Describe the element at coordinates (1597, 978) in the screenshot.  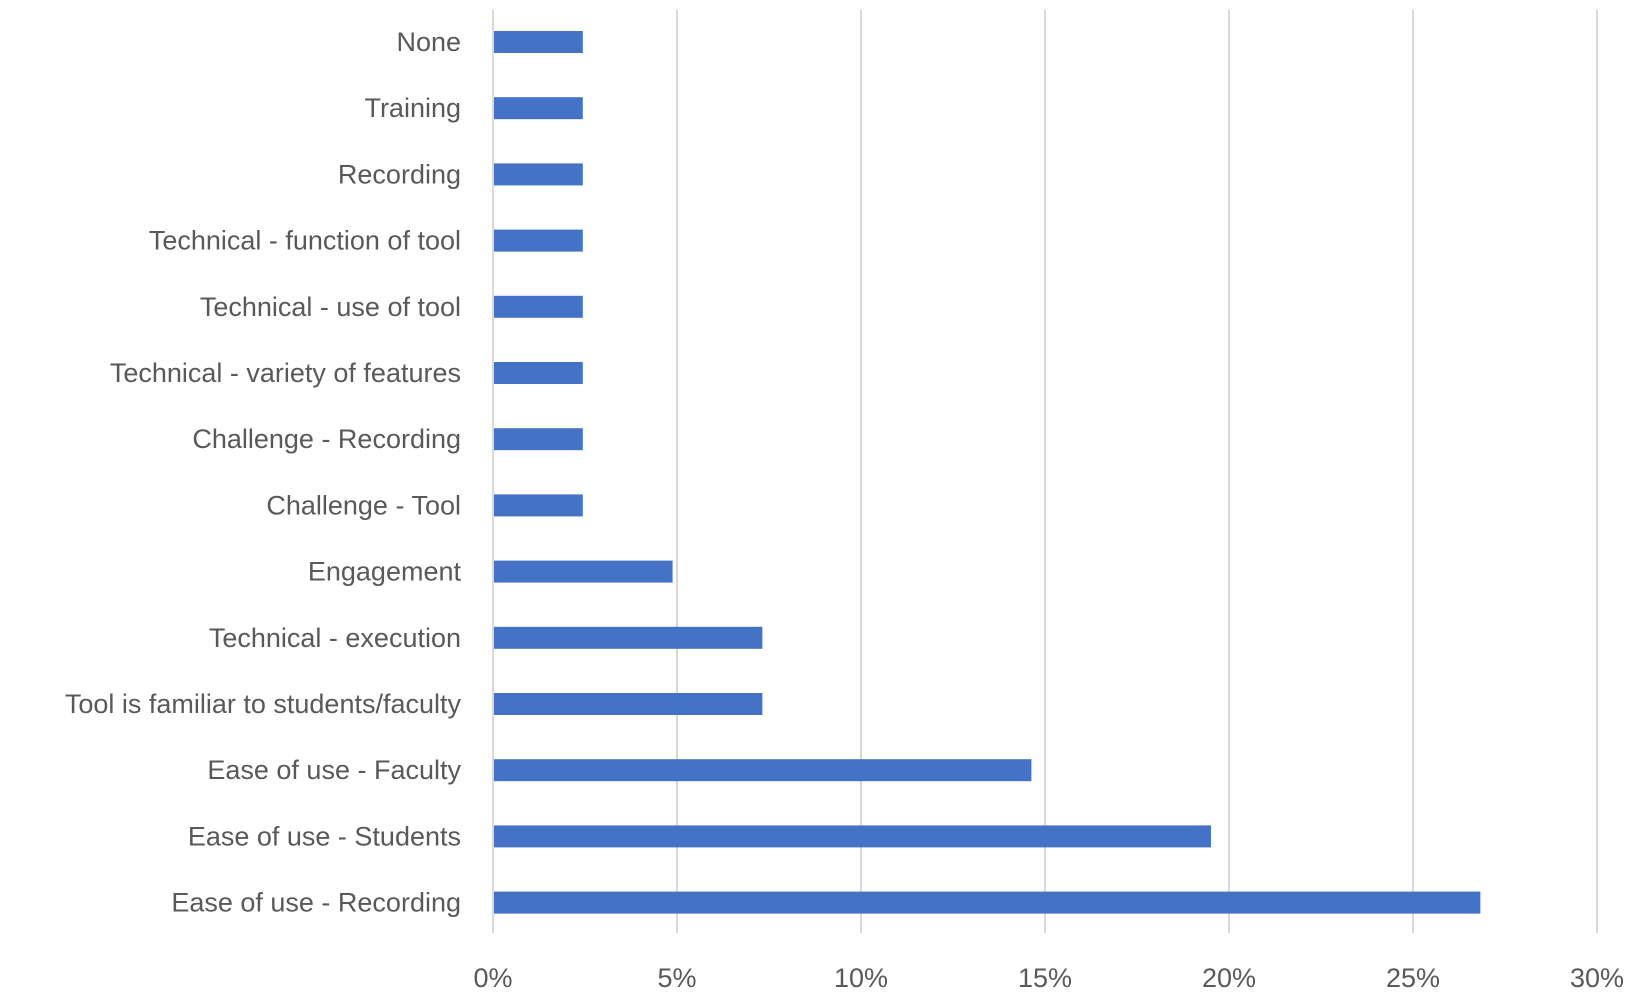
I see `x-tick-label: 30%` at that location.